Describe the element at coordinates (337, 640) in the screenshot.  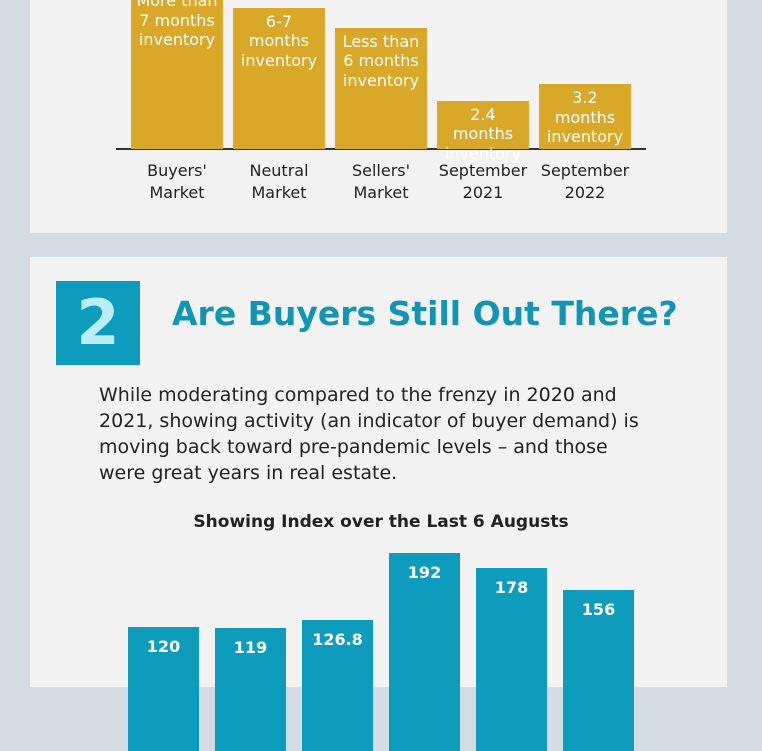
I see `value-label: 126.8` at that location.